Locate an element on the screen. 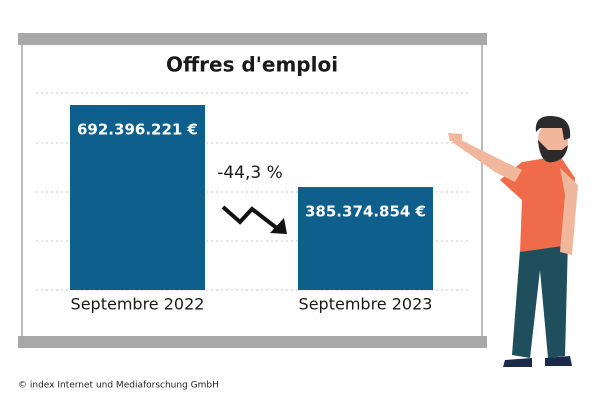  annotation: -44,3 % is located at coordinates (250, 173).